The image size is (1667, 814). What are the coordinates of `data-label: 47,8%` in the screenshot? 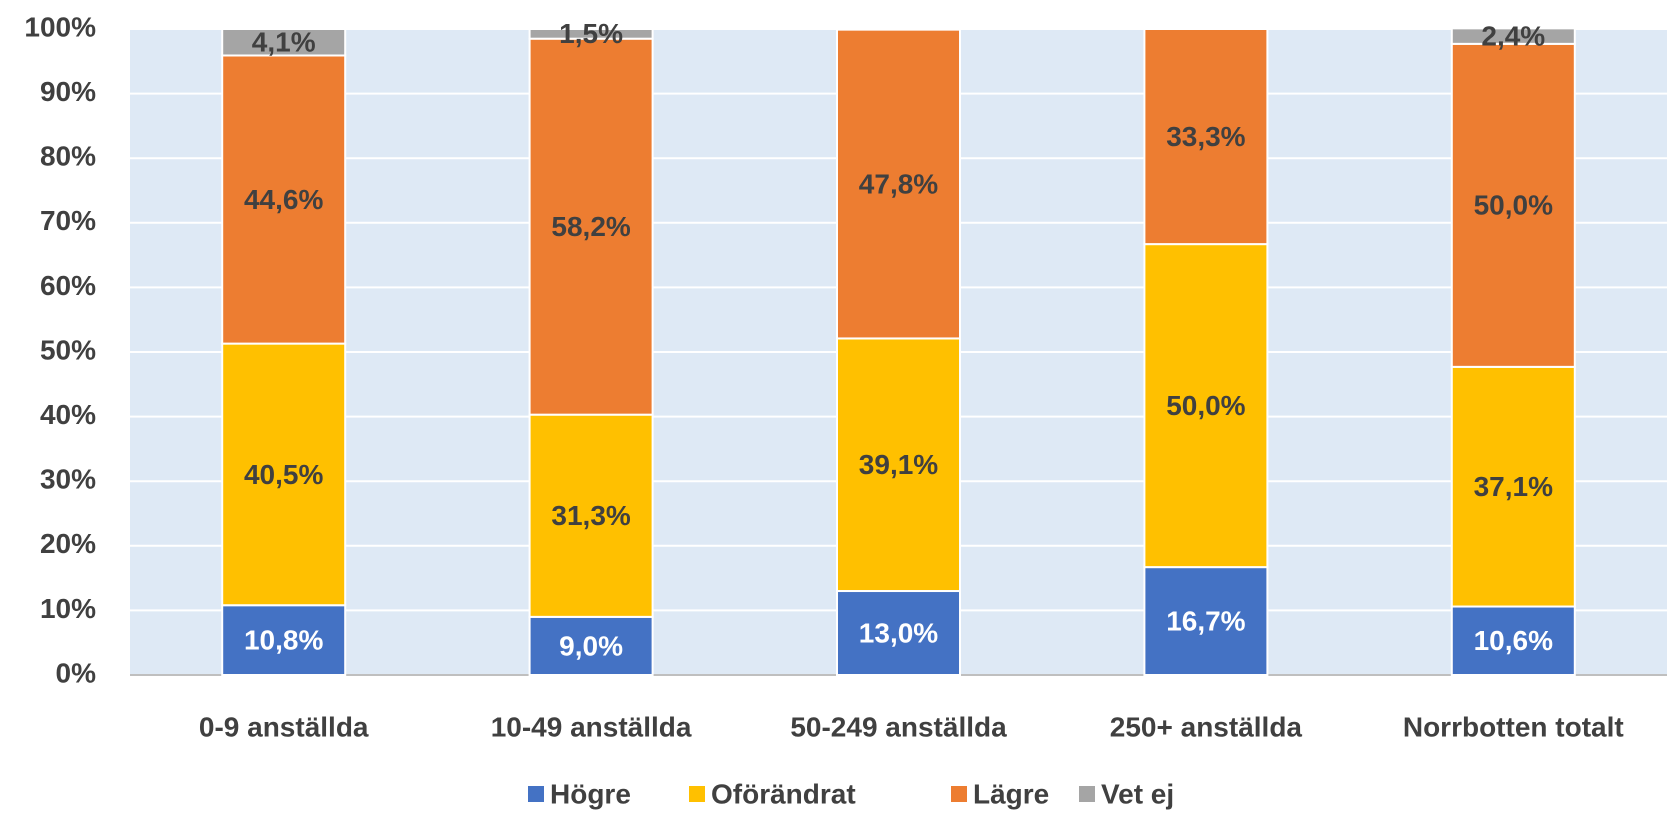 It's located at (898, 183).